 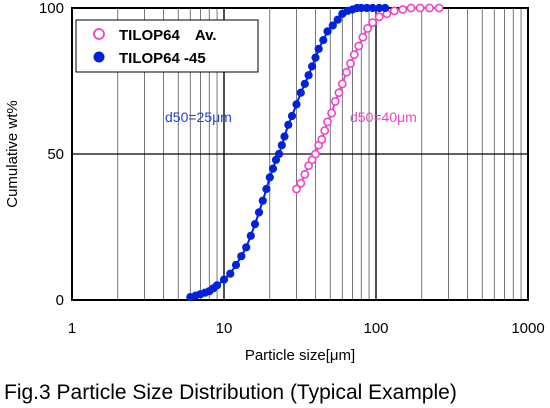 What do you see at coordinates (224, 328) in the screenshot?
I see `x-tick-label: 10` at bounding box center [224, 328].